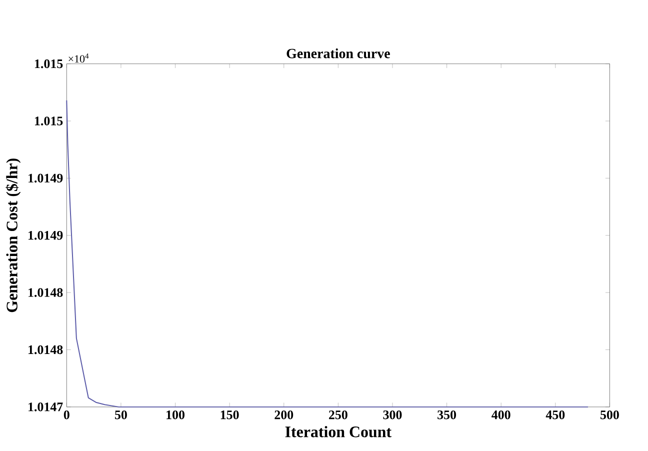  Describe the element at coordinates (284, 415) in the screenshot. I see `x-tick-label: 200` at that location.